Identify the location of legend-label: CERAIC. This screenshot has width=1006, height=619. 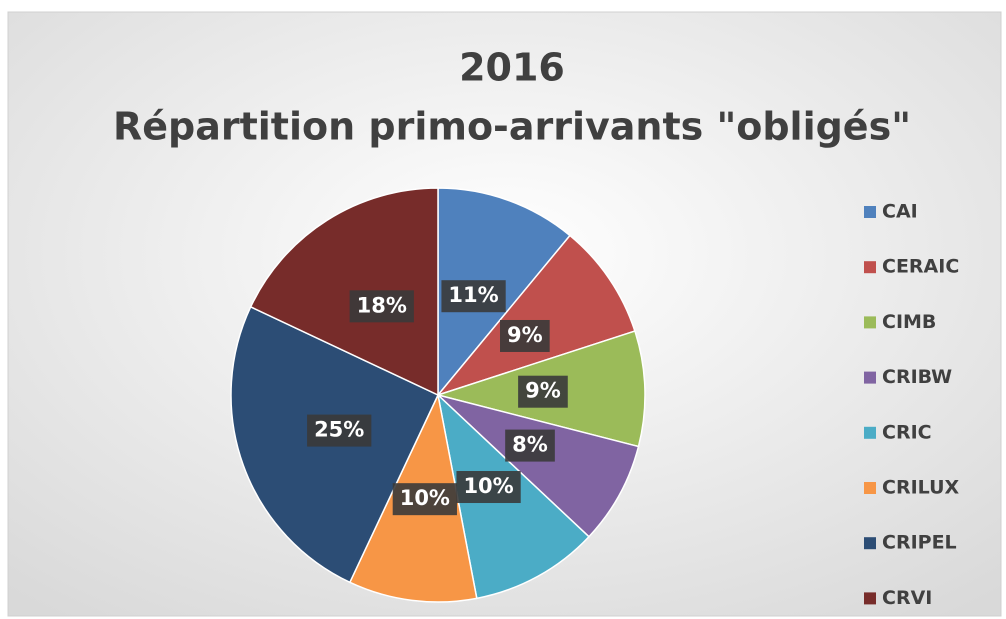
(920, 267).